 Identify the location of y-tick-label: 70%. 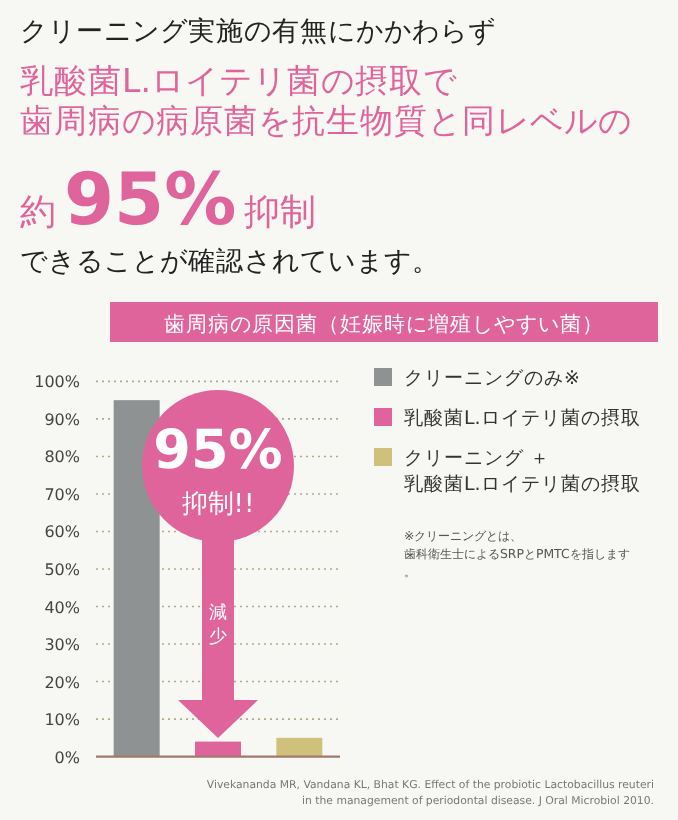
(62, 494).